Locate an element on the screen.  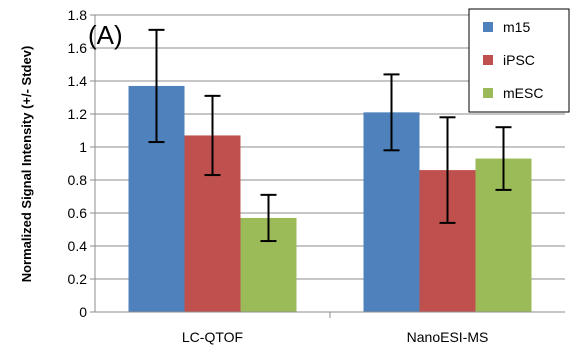
legend-swatch-mESC is located at coordinates (488, 93).